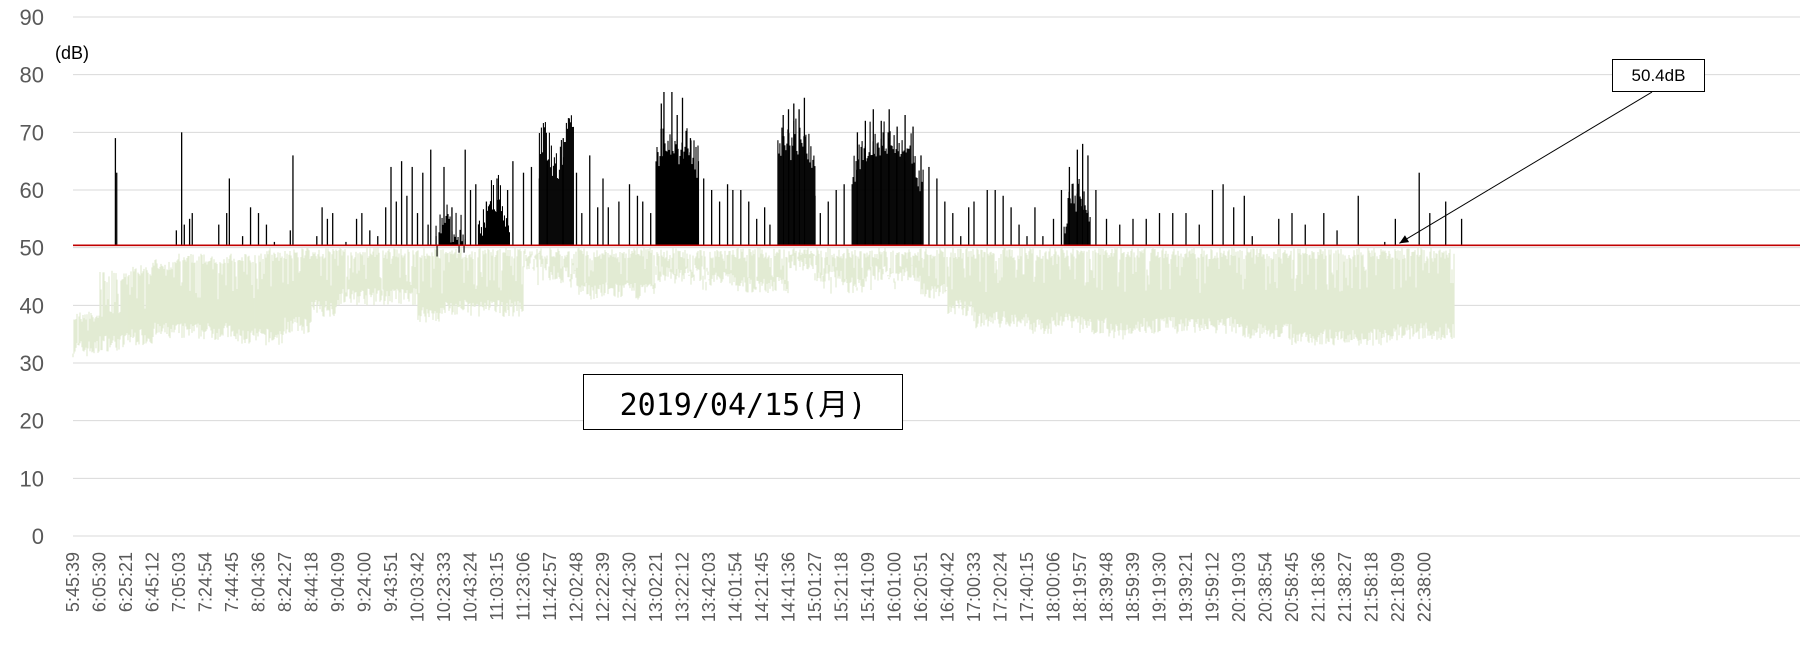 The height and width of the screenshot is (659, 1812). I want to click on x-tick-label: 22:38:00, so click(1425, 587).